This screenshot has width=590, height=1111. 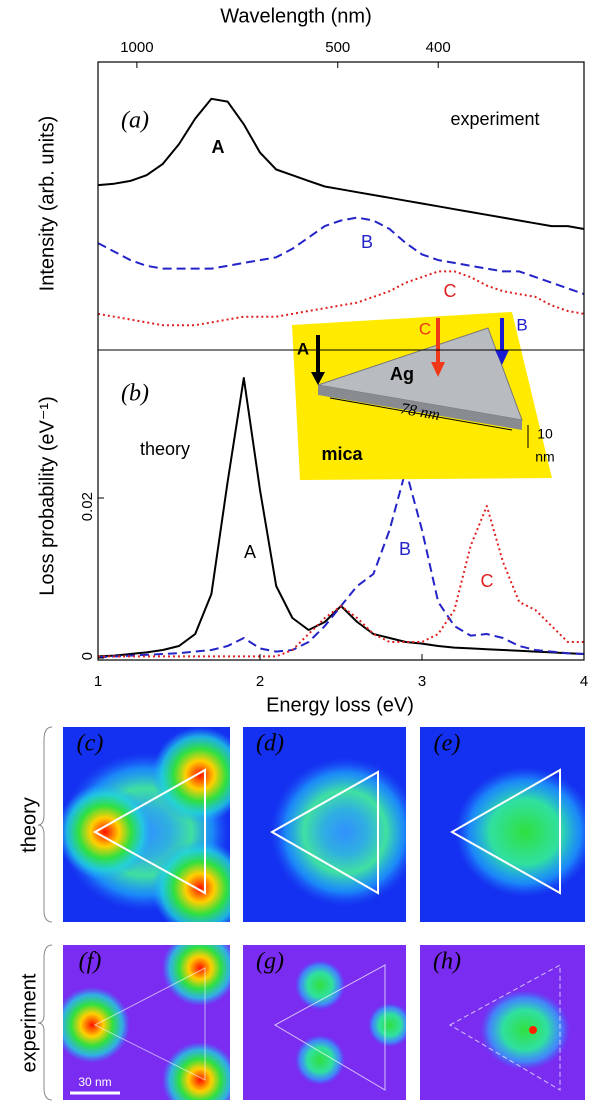 What do you see at coordinates (29, 825) in the screenshot?
I see `row-label: theory` at bounding box center [29, 825].